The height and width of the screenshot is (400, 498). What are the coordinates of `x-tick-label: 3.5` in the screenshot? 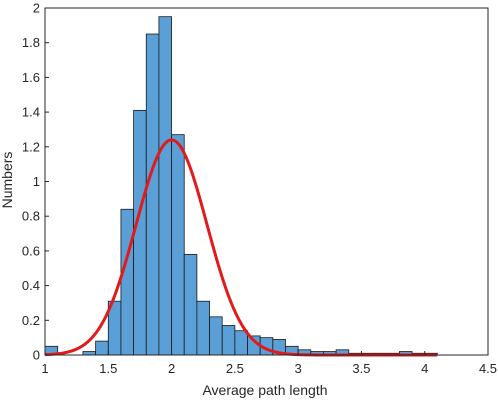 It's located at (361, 368).